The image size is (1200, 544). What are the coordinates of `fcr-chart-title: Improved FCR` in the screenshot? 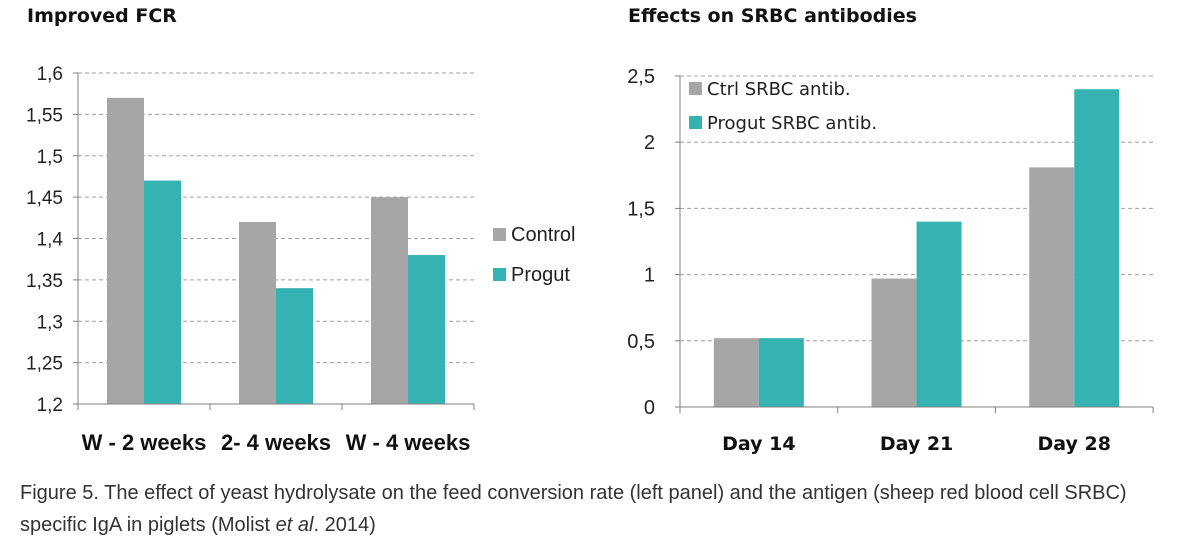 It's located at (102, 16).